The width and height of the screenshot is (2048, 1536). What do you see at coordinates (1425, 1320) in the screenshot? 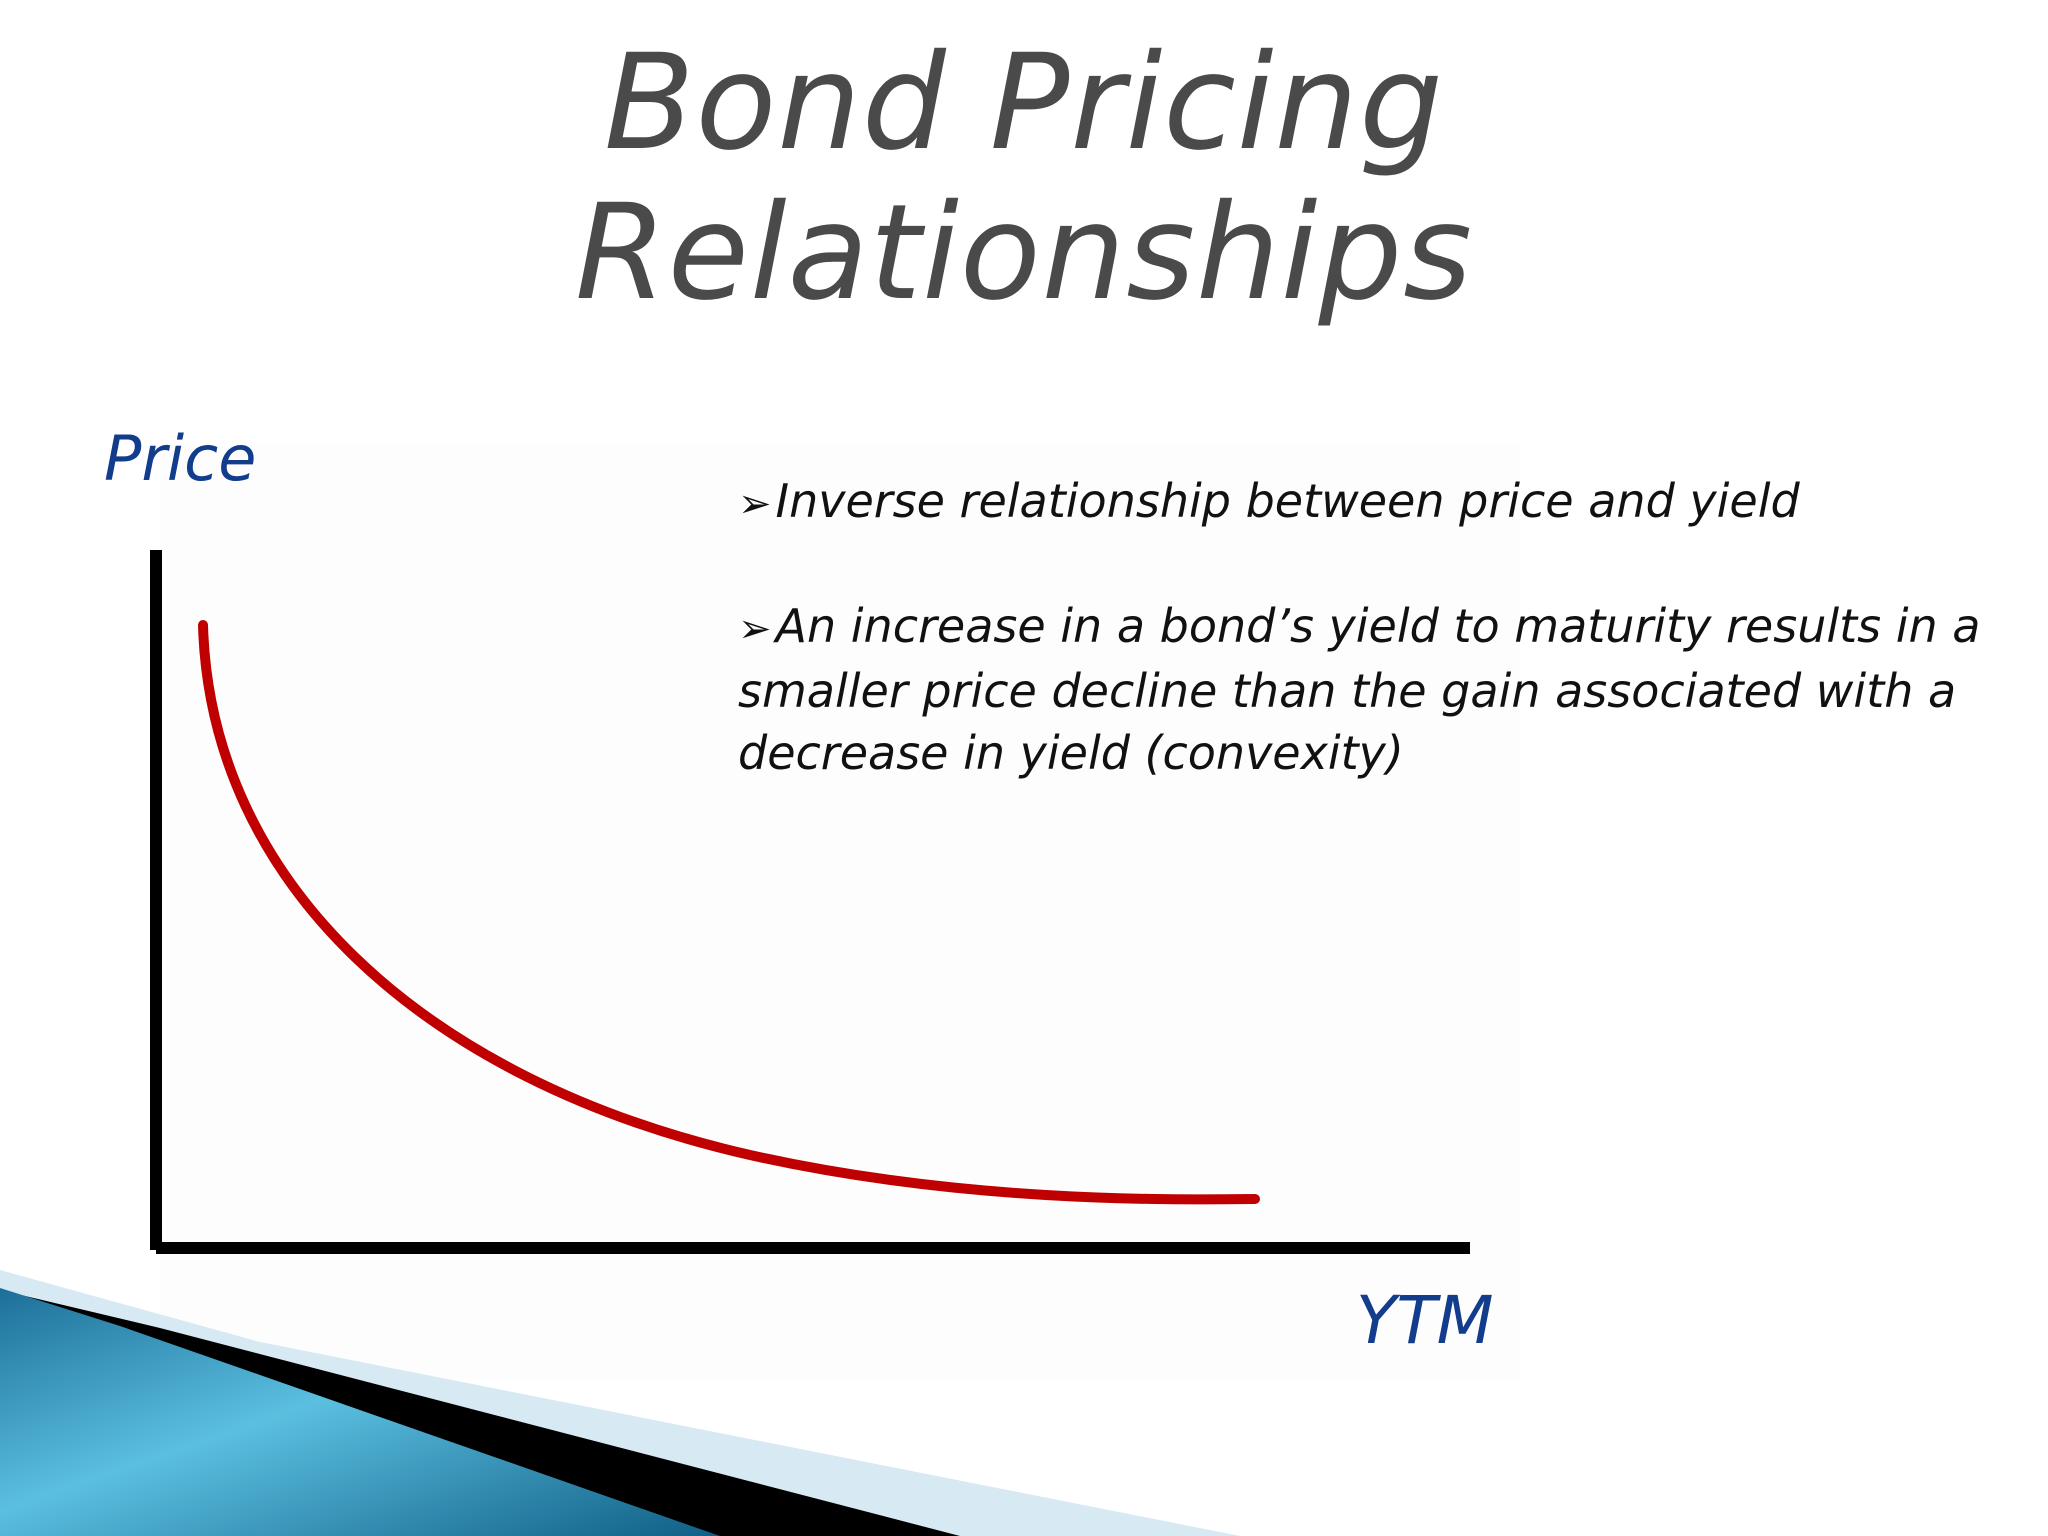
I see `x-axis-label: YTM` at bounding box center [1425, 1320].